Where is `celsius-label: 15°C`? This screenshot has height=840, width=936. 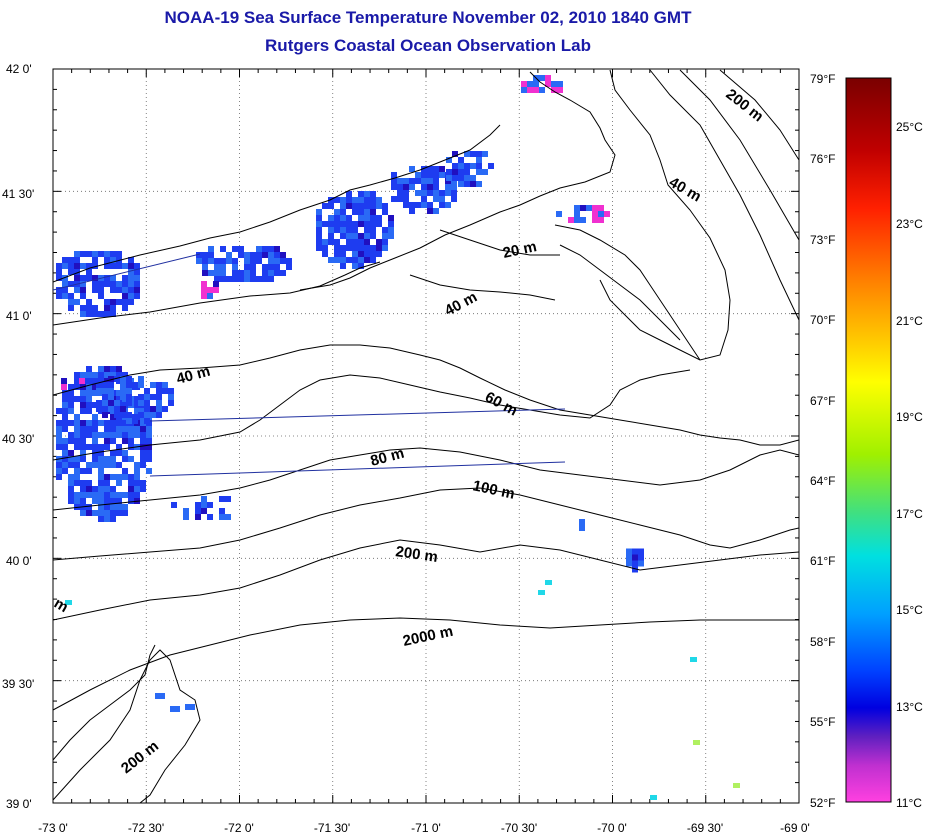 celsius-label: 15°C is located at coordinates (909, 610).